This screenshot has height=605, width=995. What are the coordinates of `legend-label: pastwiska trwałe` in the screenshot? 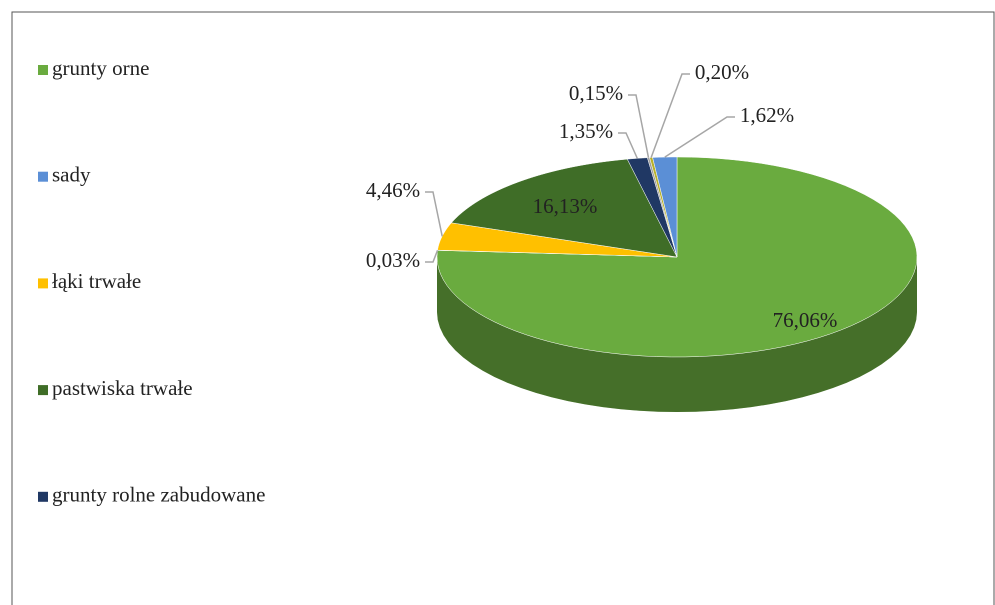 It's located at (122, 388).